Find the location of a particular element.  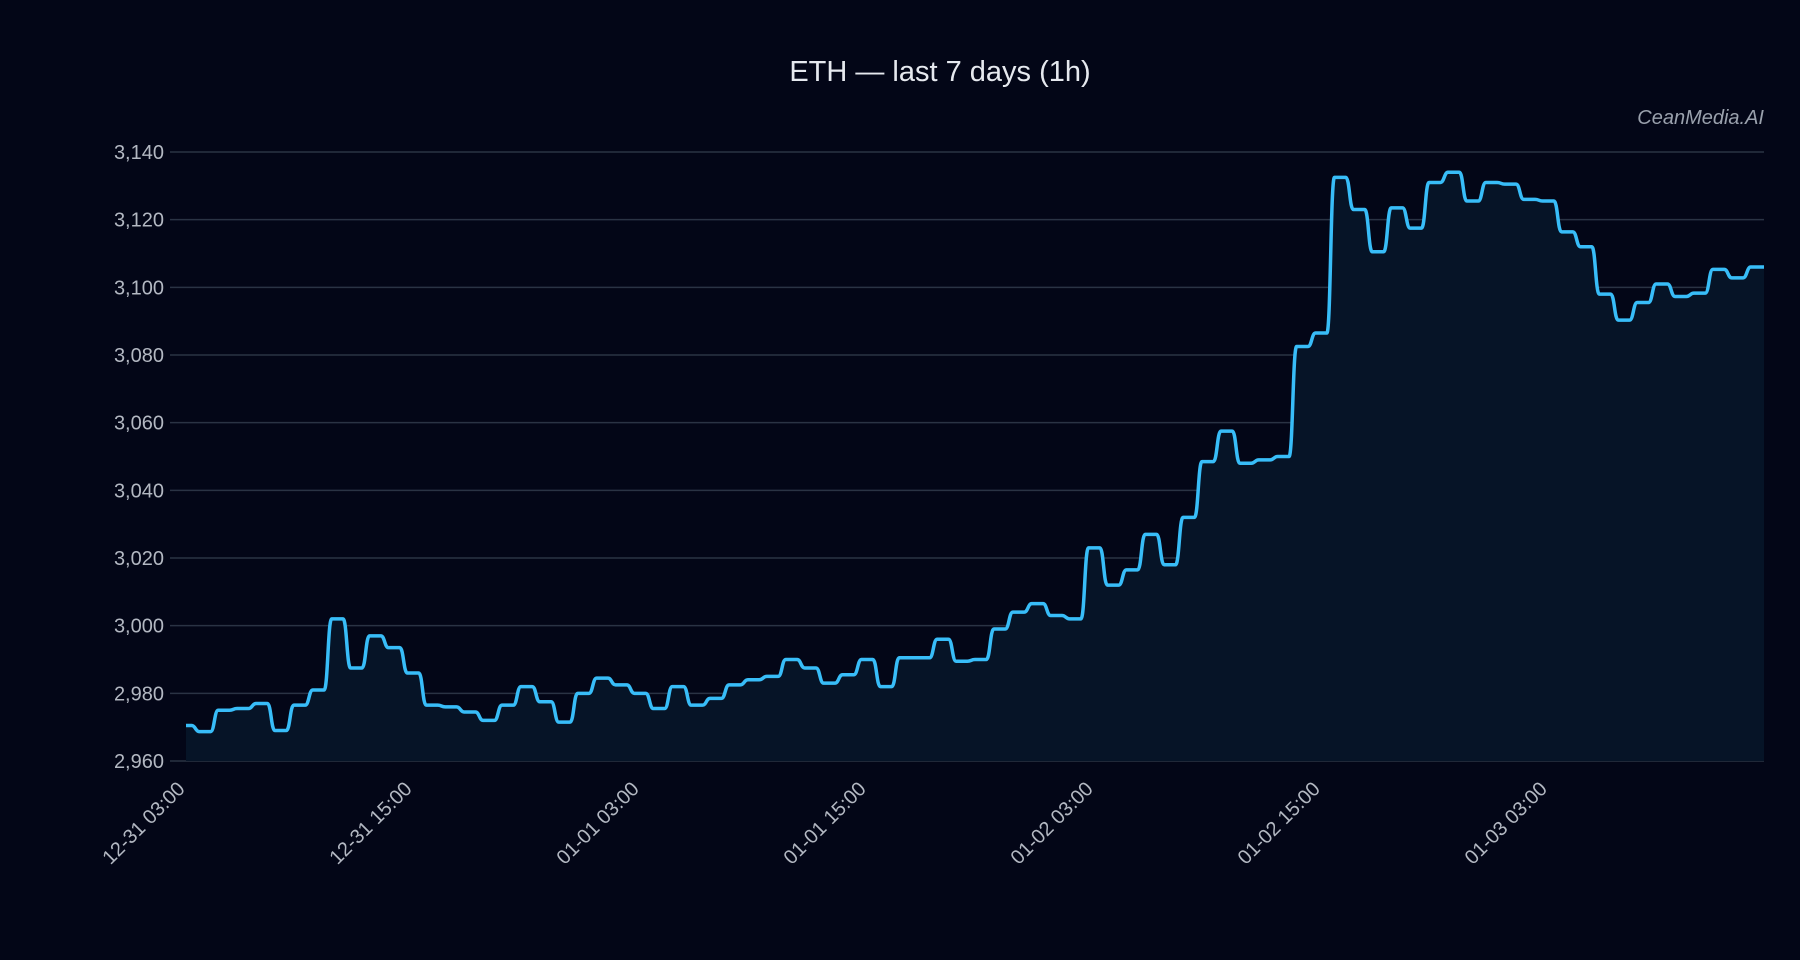

y-tick-label: 3,000 is located at coordinates (139, 627).